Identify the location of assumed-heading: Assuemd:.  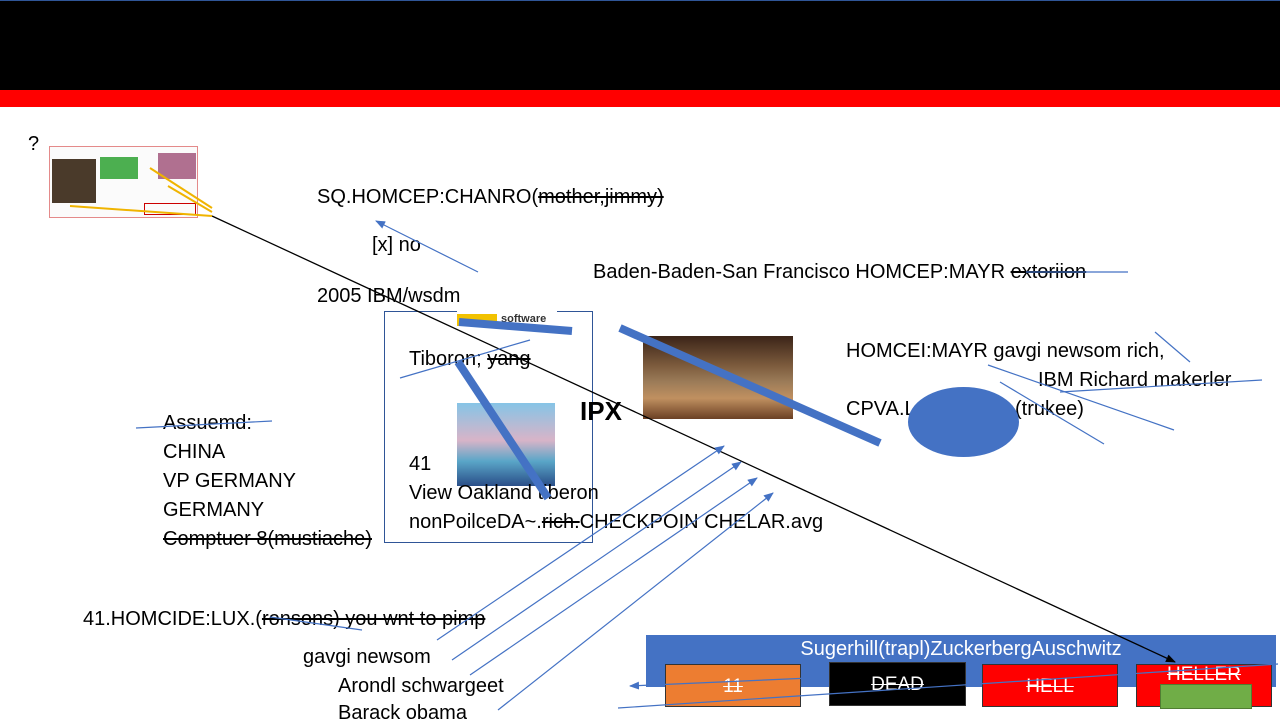
(207, 423).